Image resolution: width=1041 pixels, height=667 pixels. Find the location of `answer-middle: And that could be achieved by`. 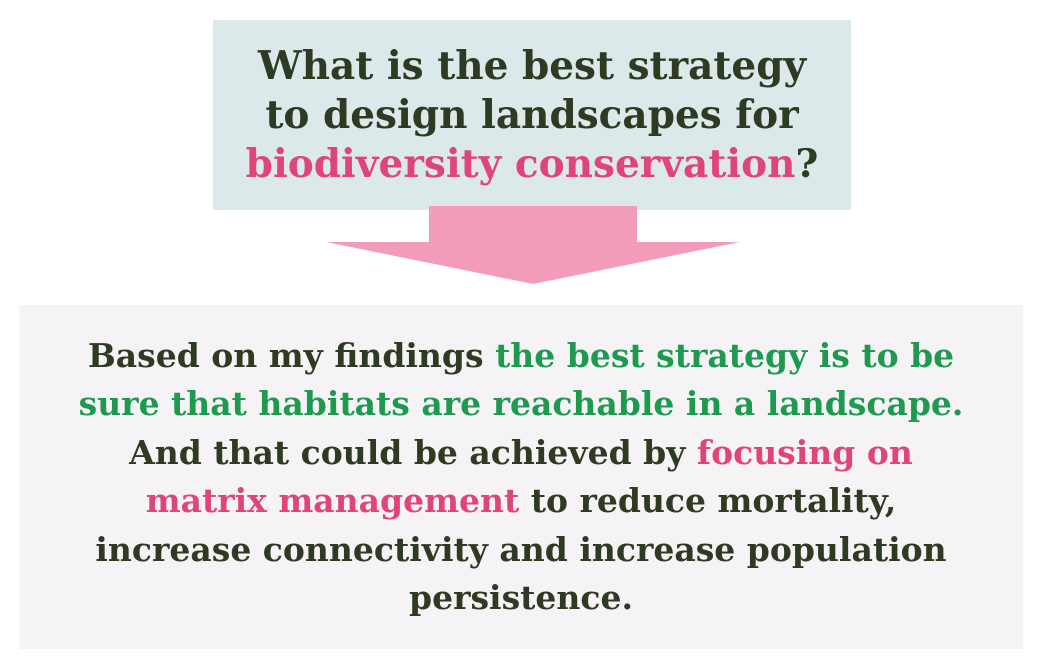

answer-middle: And that could be achieved by is located at coordinates (413, 452).